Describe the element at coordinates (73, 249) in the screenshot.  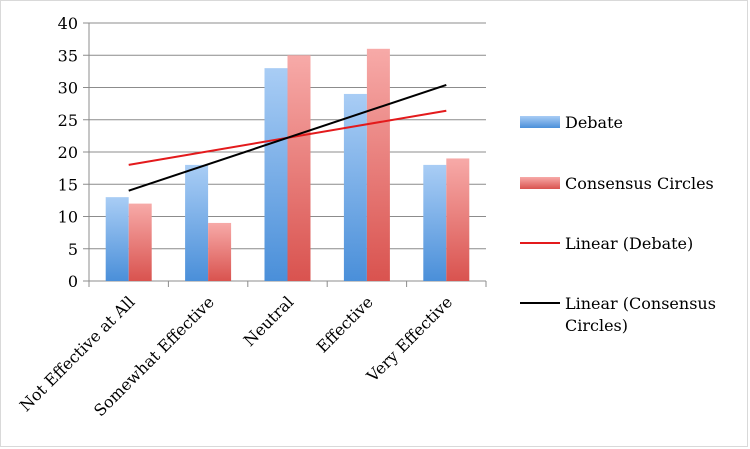
I see `y-tick-label: 5` at that location.